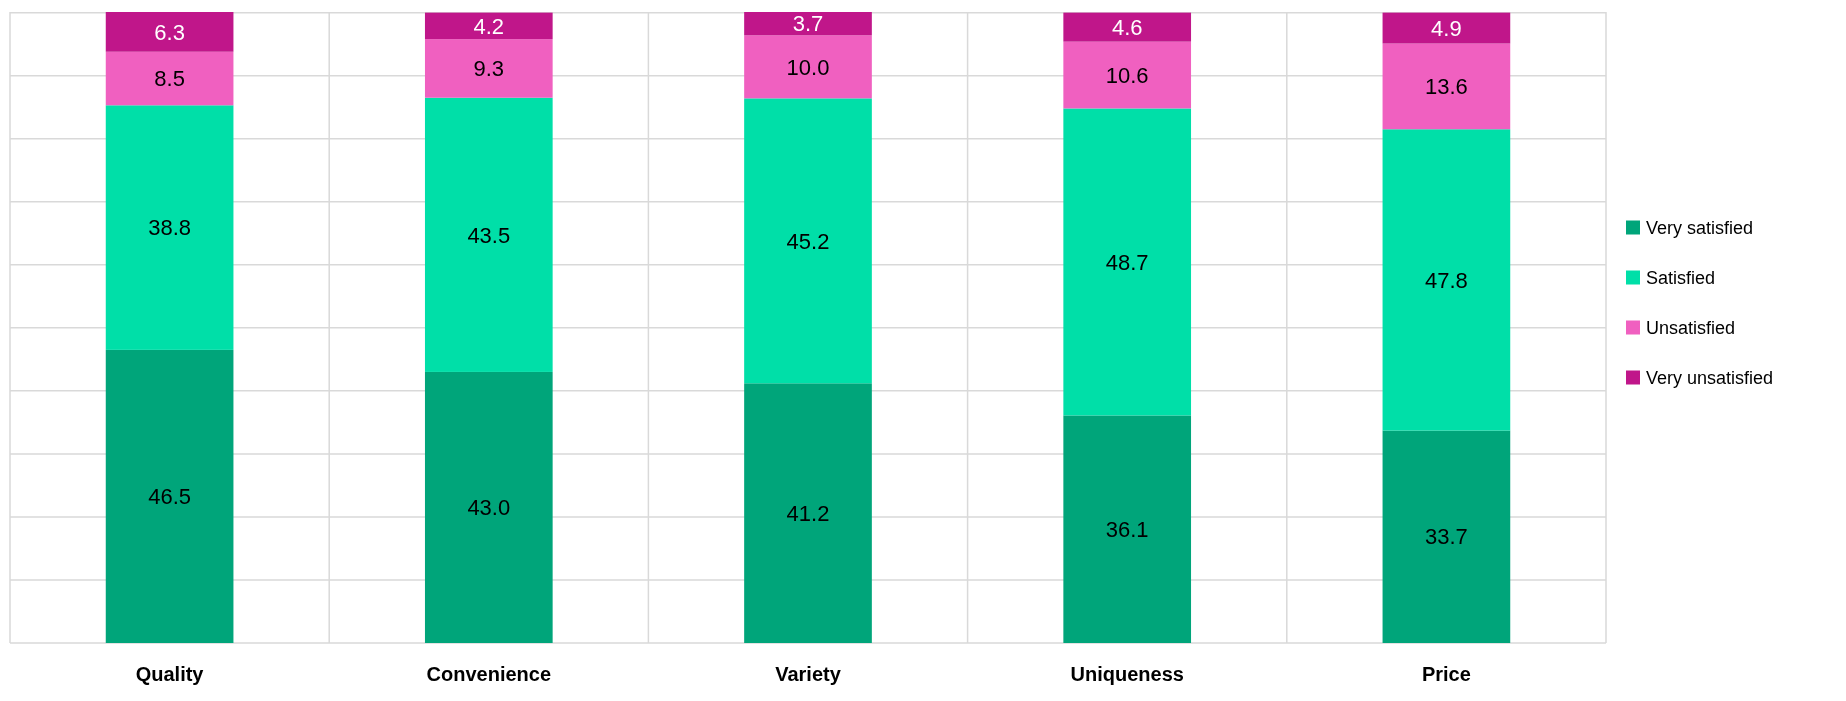 This screenshot has width=1846, height=701. I want to click on data-label: 4.9, so click(1446, 28).